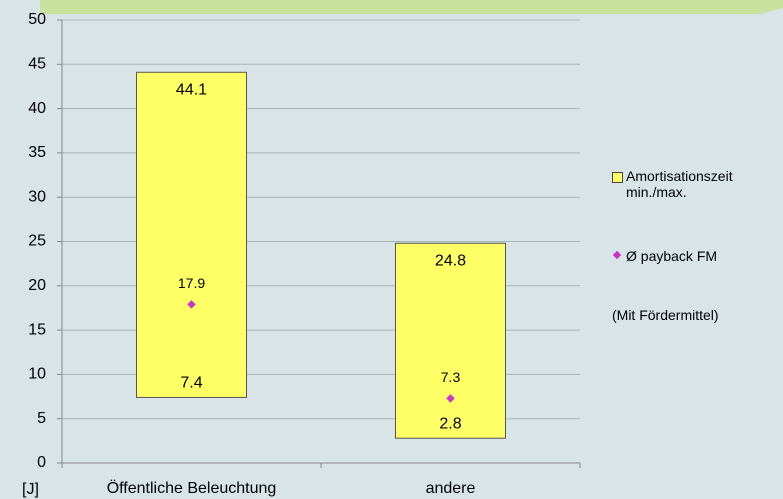 This screenshot has width=783, height=499. Describe the element at coordinates (192, 488) in the screenshot. I see `x-tick-label: Öffentliche Beleuchtung` at that location.